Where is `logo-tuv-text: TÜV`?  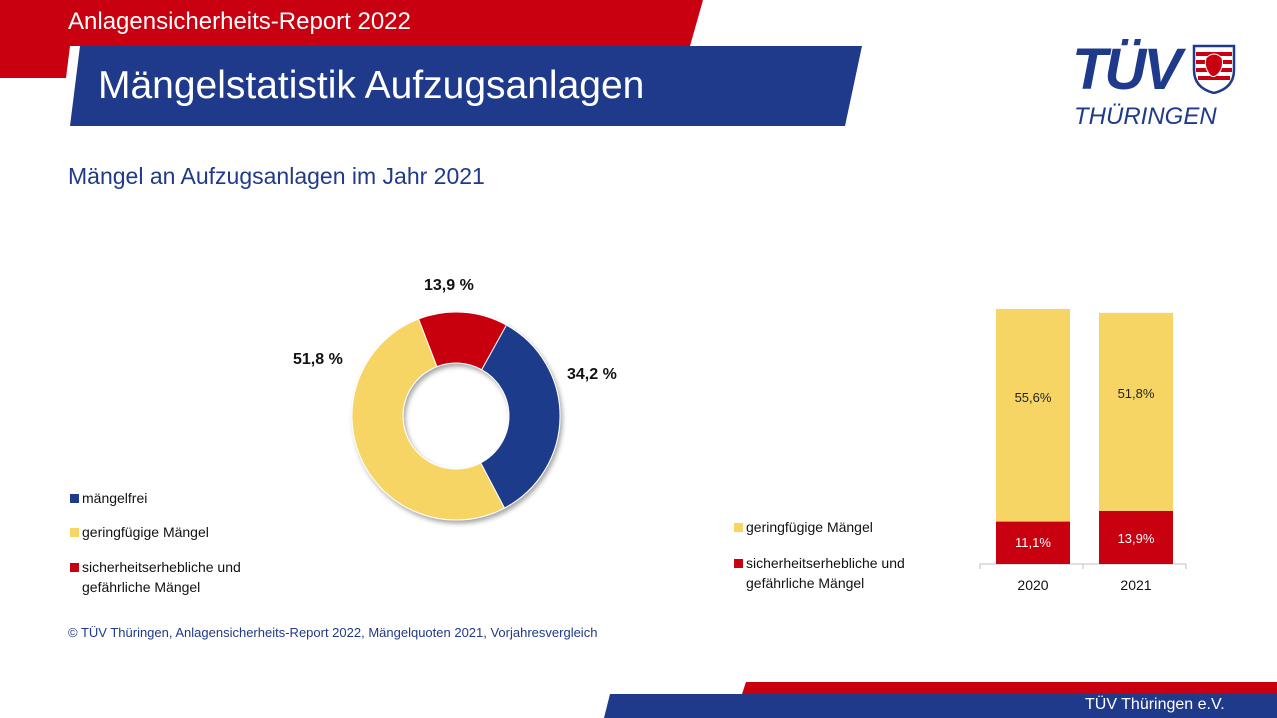 logo-tuv-text: TÜV is located at coordinates (1127, 69).